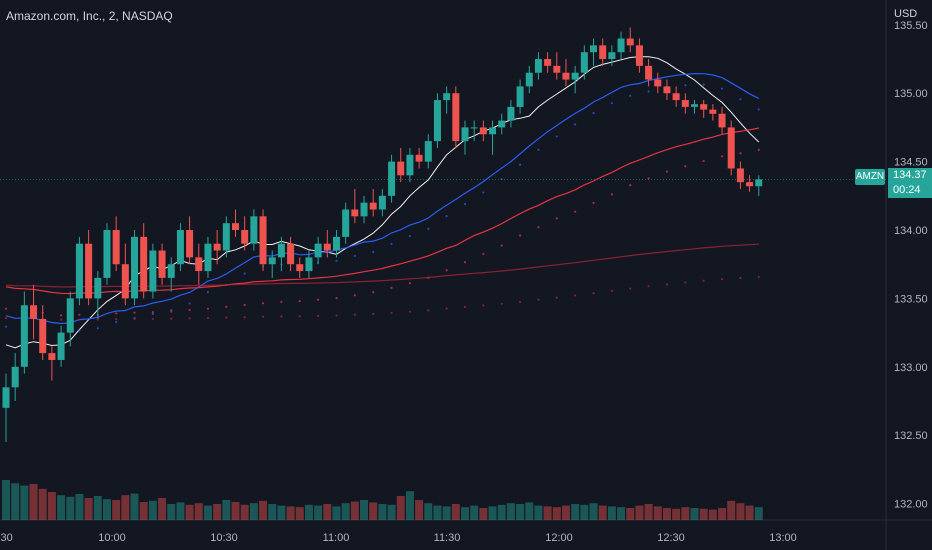  What do you see at coordinates (336, 538) in the screenshot?
I see `x-tick-label: 11:00` at bounding box center [336, 538].